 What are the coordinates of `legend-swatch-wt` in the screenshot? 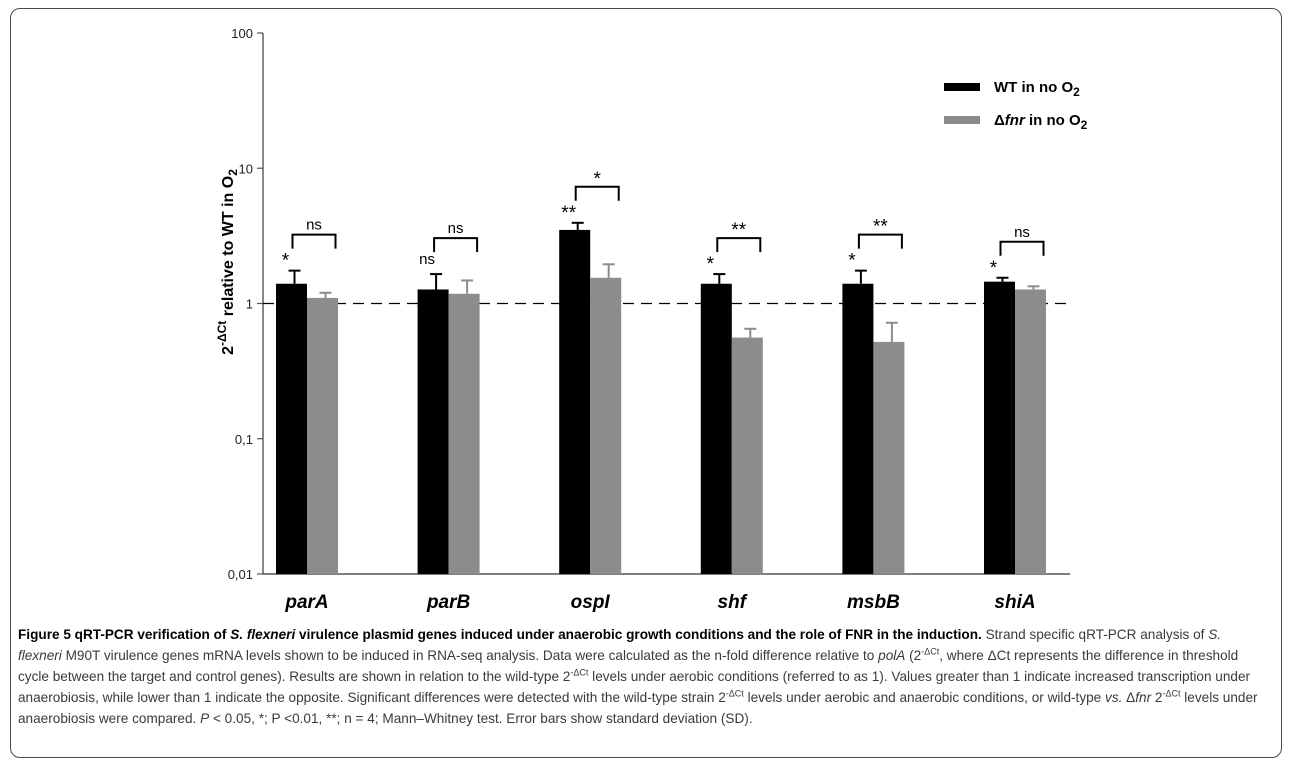 It's located at (962, 87).